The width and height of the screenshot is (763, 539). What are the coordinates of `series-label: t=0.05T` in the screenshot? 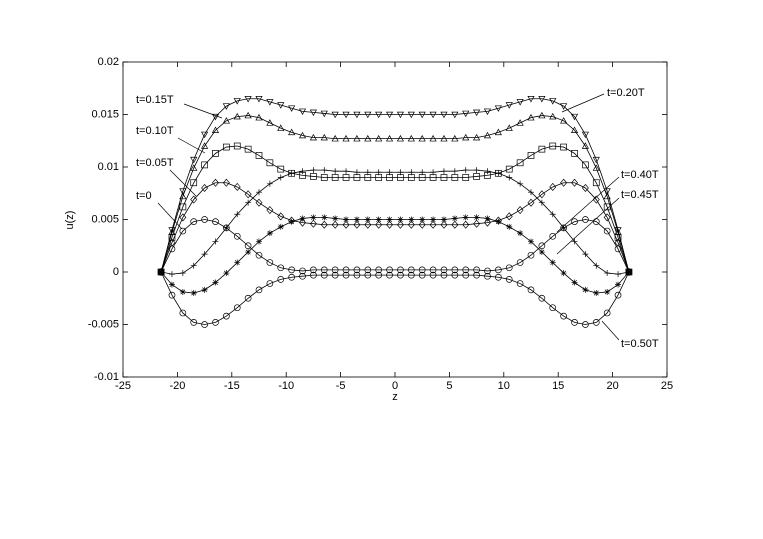 It's located at (155, 163).